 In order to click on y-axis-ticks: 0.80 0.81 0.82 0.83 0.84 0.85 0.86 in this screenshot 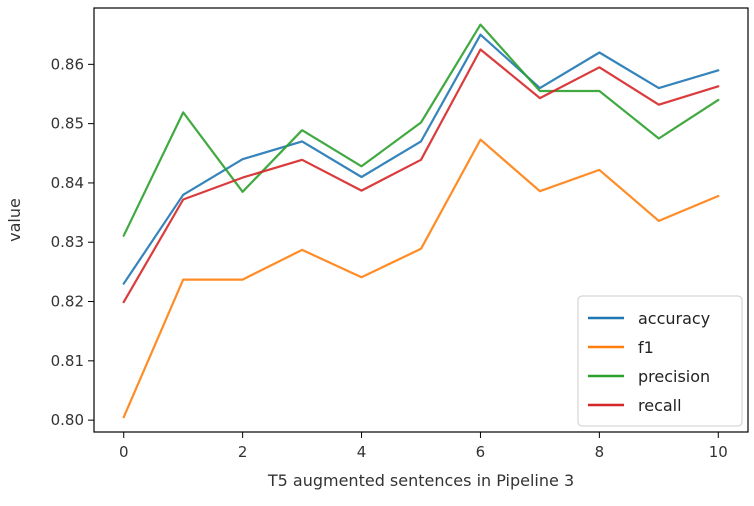, I will do `click(72, 242)`.